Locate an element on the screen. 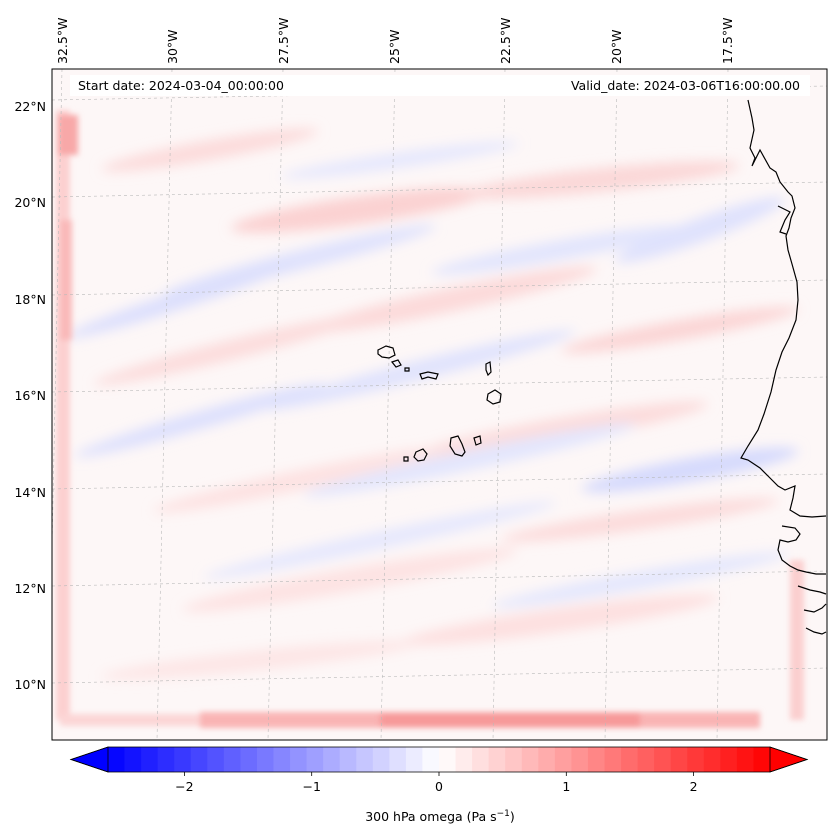 The image size is (837, 839). lat-label: 20°N is located at coordinates (30, 202).